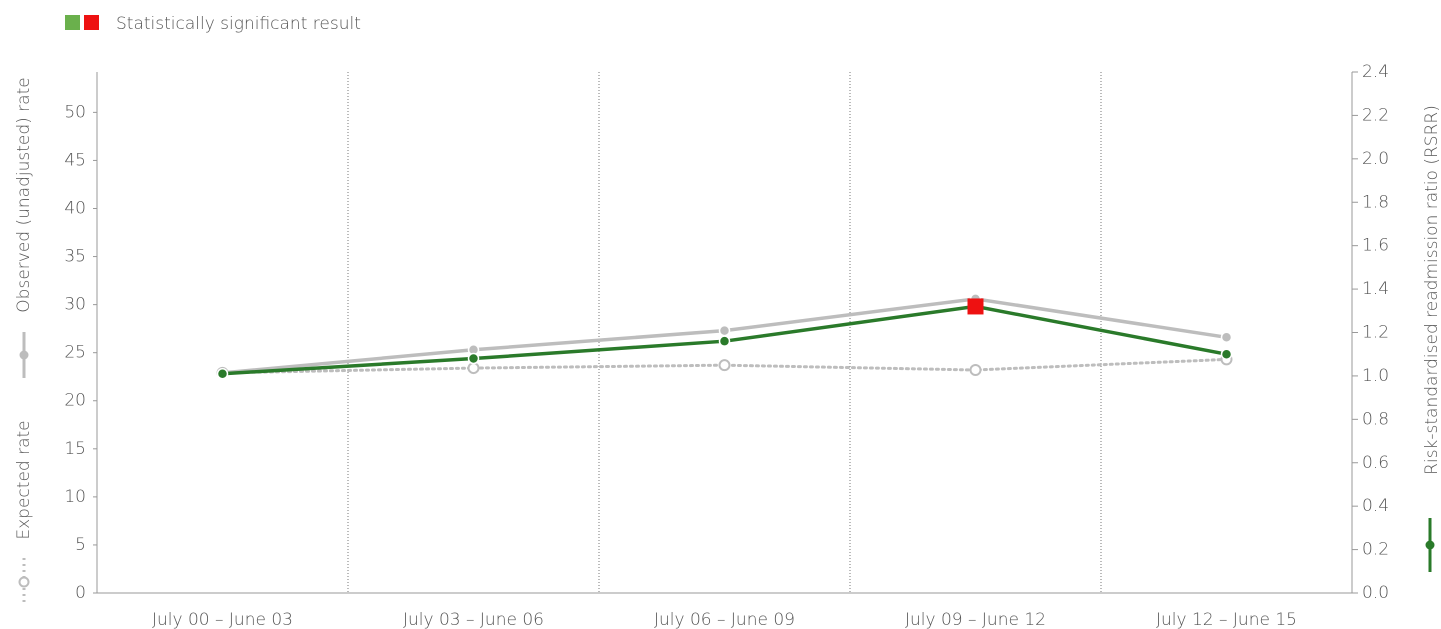 The image size is (1441, 629). Describe the element at coordinates (1375, 246) in the screenshot. I see `y2-tick-label: 1.6` at that location.